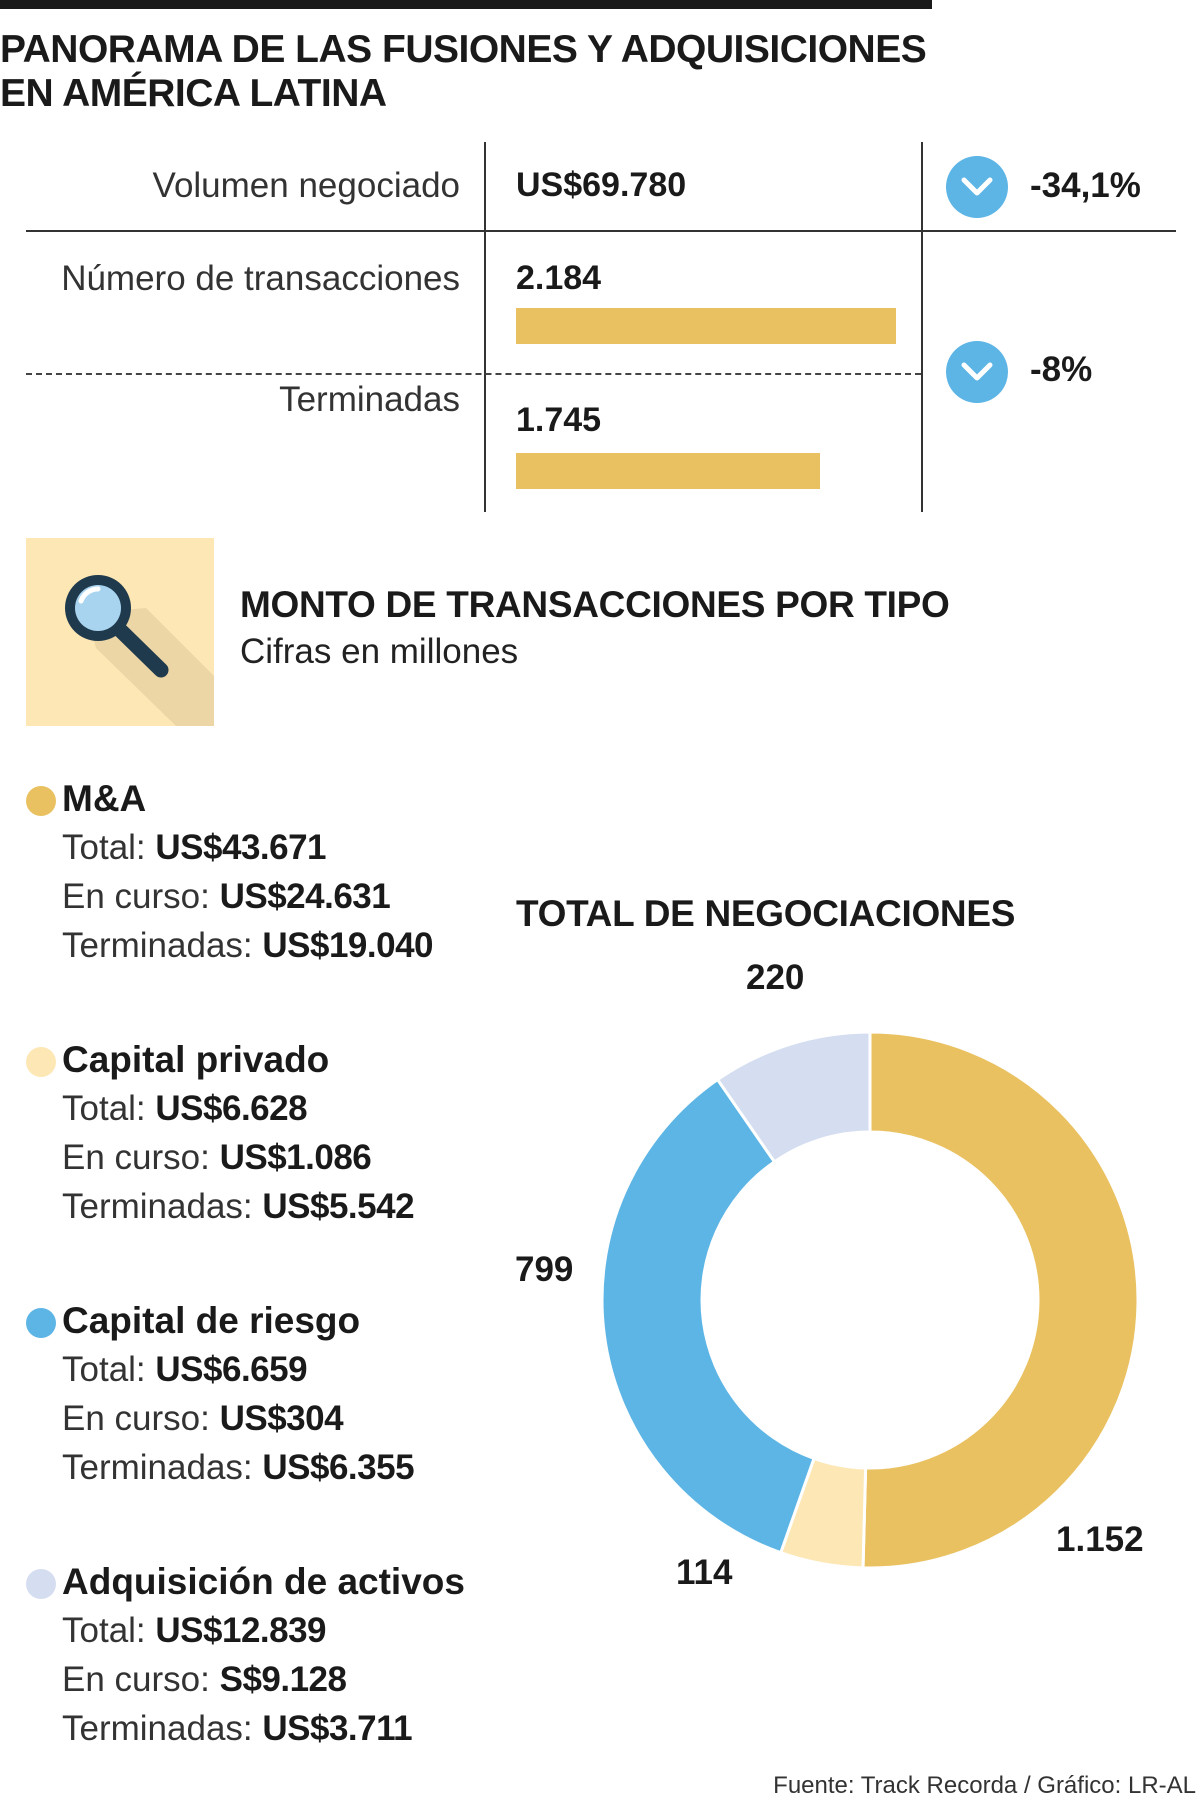 Image resolution: width=1200 pixels, height=1802 pixels. What do you see at coordinates (559, 420) in the screenshot?
I see `terminadas-value: 1.745` at bounding box center [559, 420].